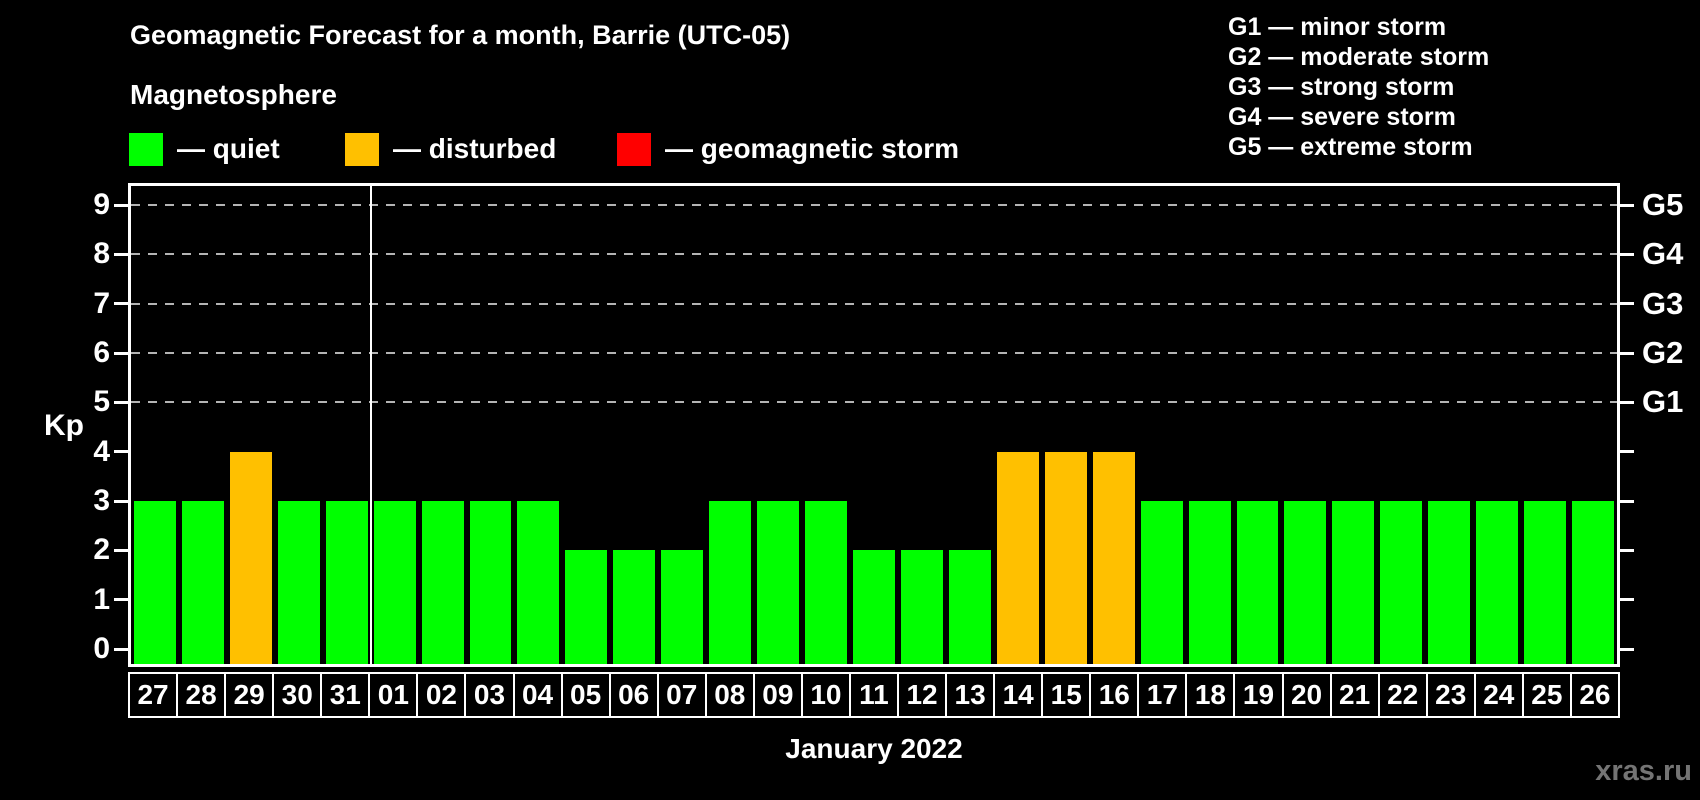 The height and width of the screenshot is (800, 1700). What do you see at coordinates (101, 648) in the screenshot?
I see `y-tick-label: 0` at bounding box center [101, 648].